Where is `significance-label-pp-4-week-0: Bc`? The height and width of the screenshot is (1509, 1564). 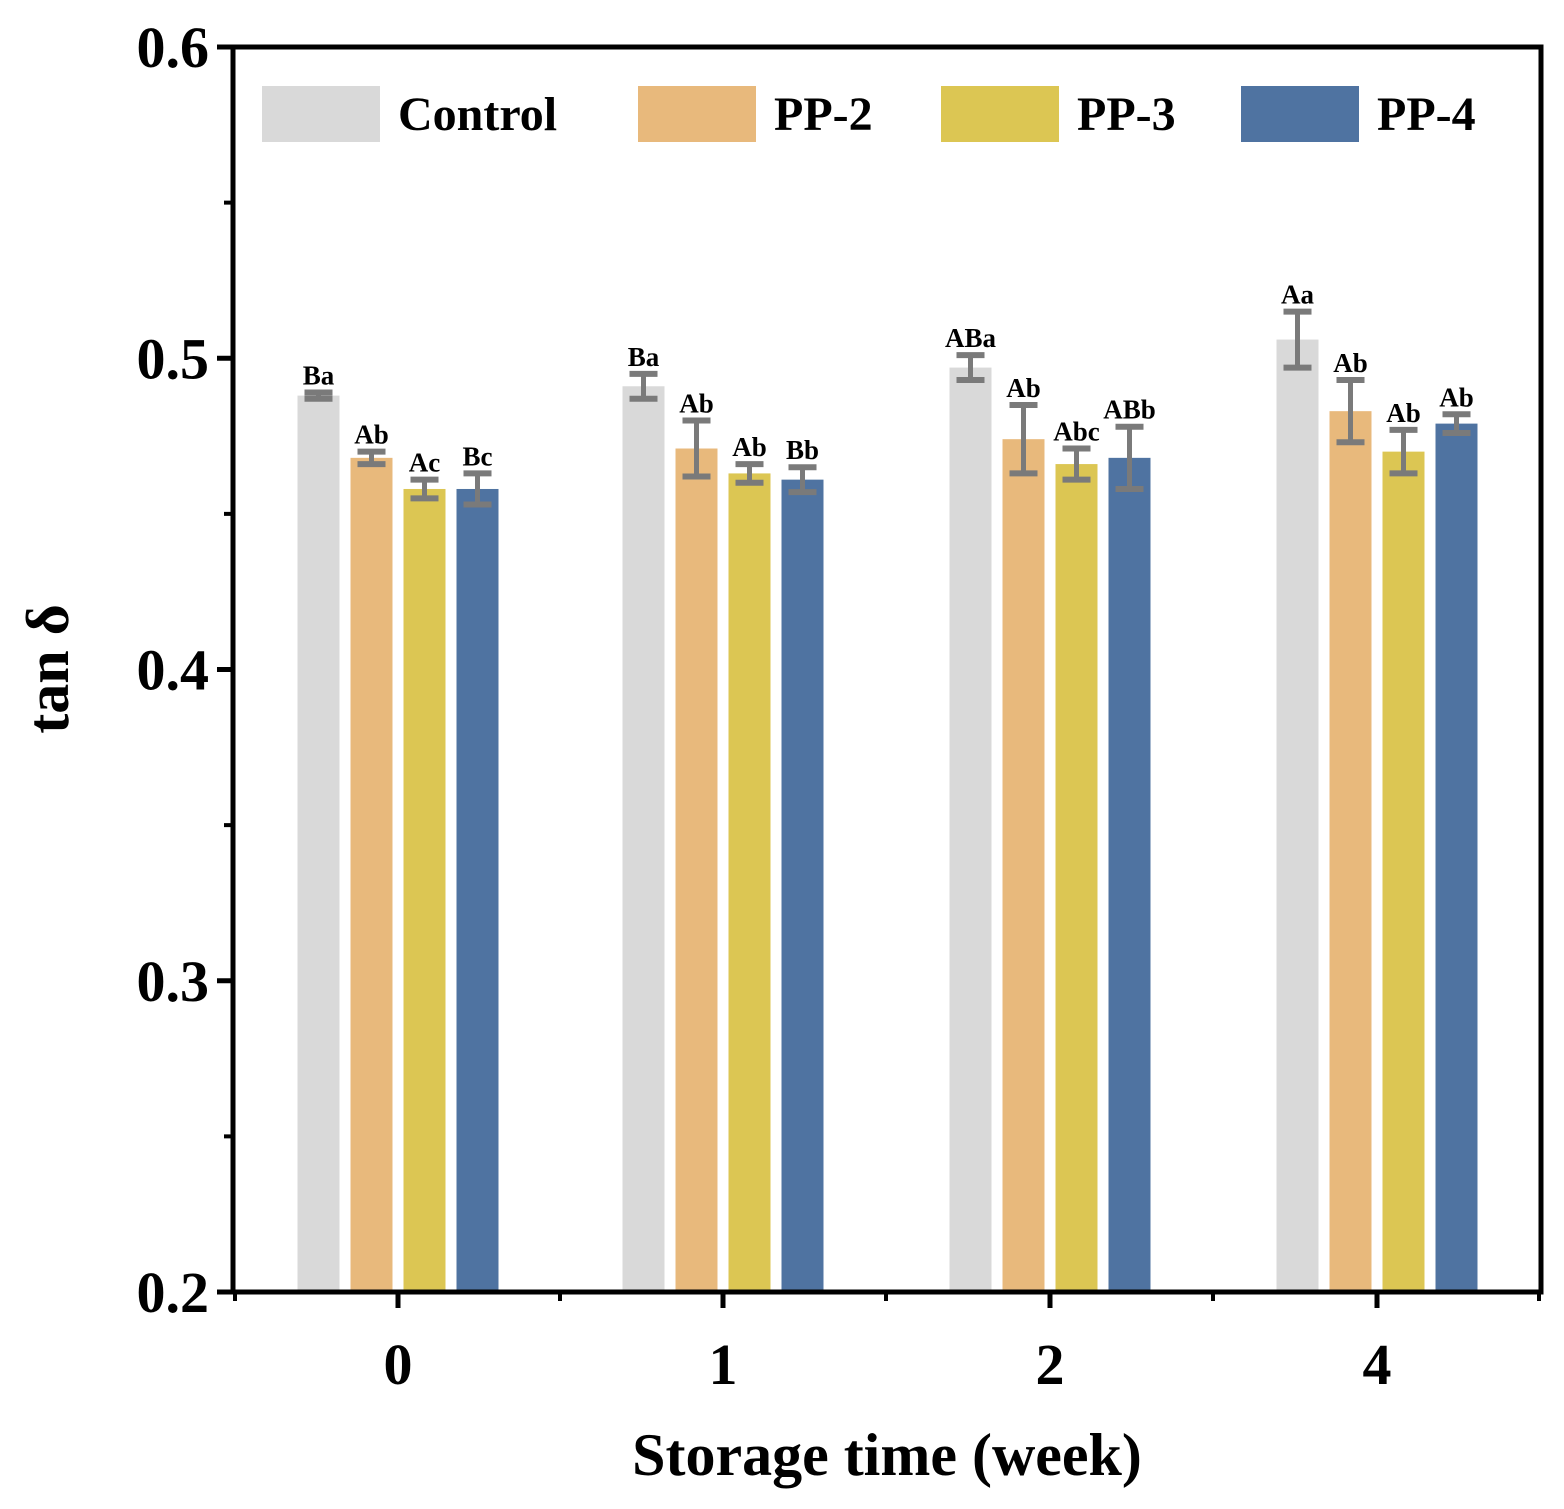 significance-label-pp-4-week-0: Bc is located at coordinates (478, 456).